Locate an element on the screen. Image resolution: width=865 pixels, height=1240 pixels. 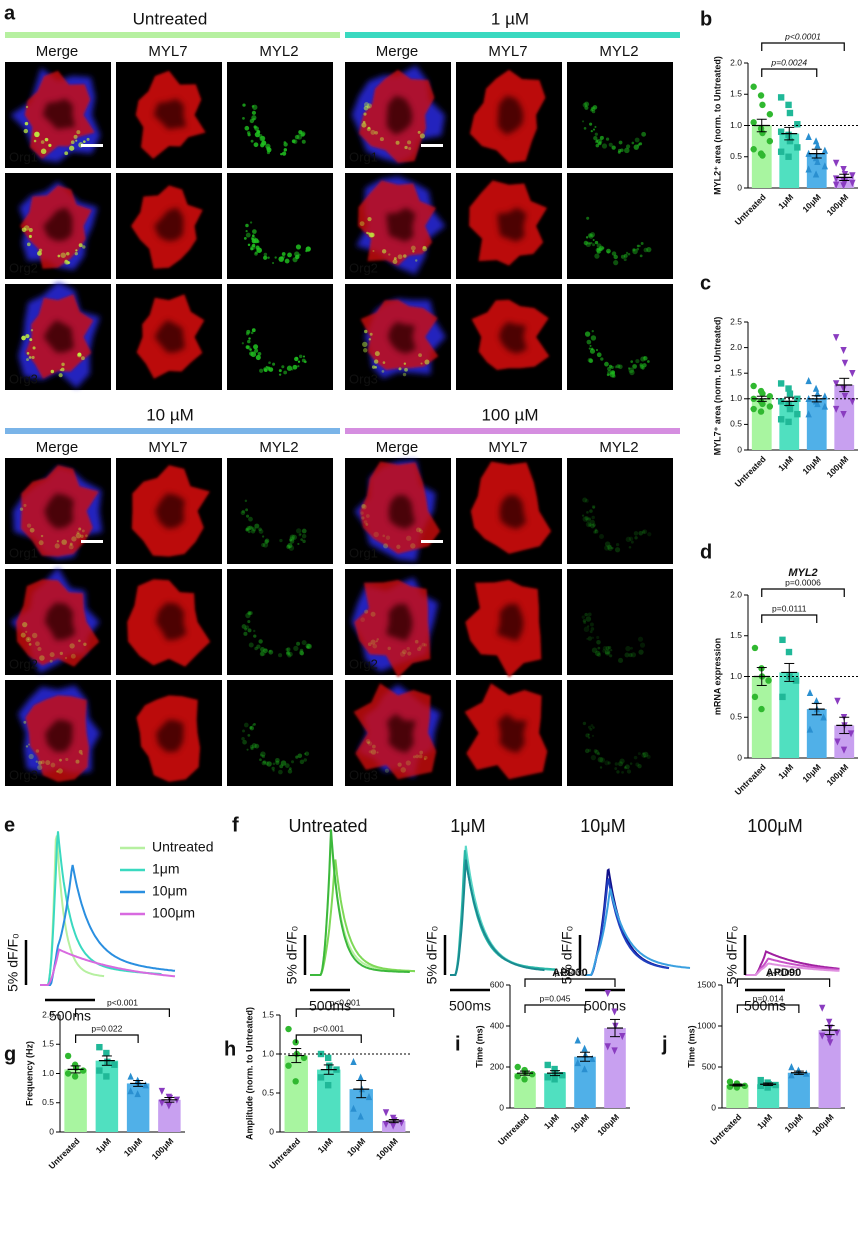
trace is located at coordinates (360, 902).